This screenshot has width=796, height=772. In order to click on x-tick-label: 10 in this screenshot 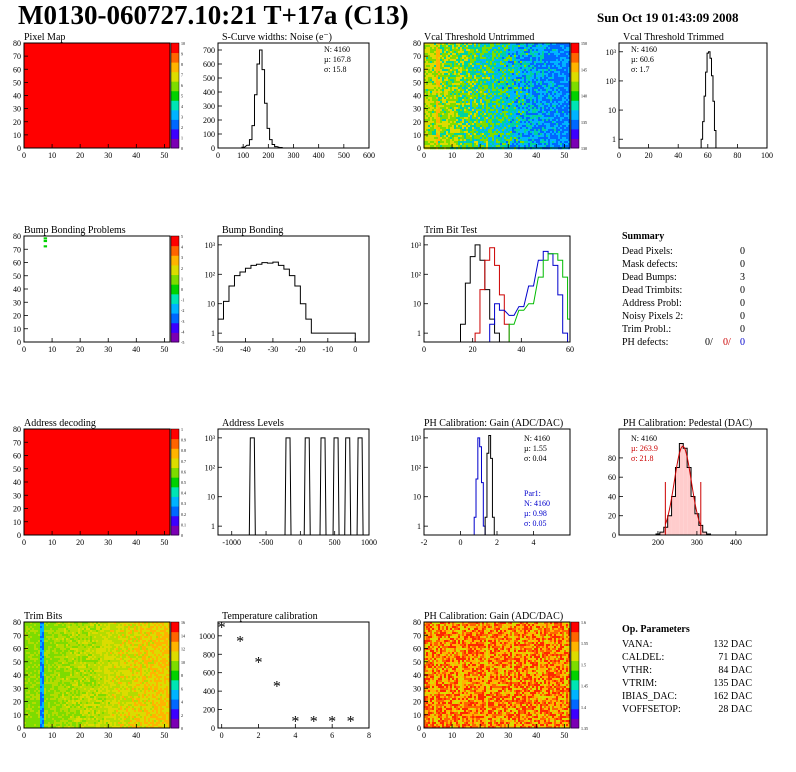, I will do `click(52, 155)`.